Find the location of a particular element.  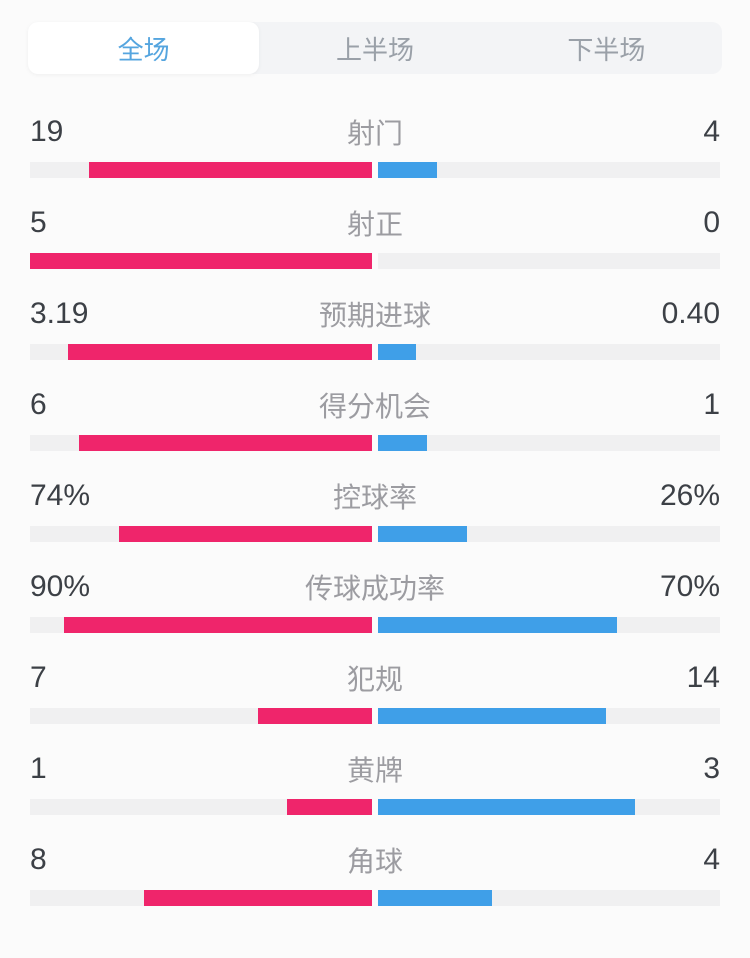

home-value: 5 is located at coordinates (38, 222).